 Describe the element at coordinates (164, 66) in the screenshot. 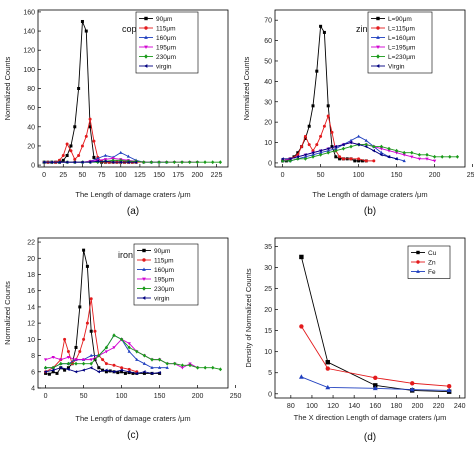

I see `legend-entry: virgin` at that location.